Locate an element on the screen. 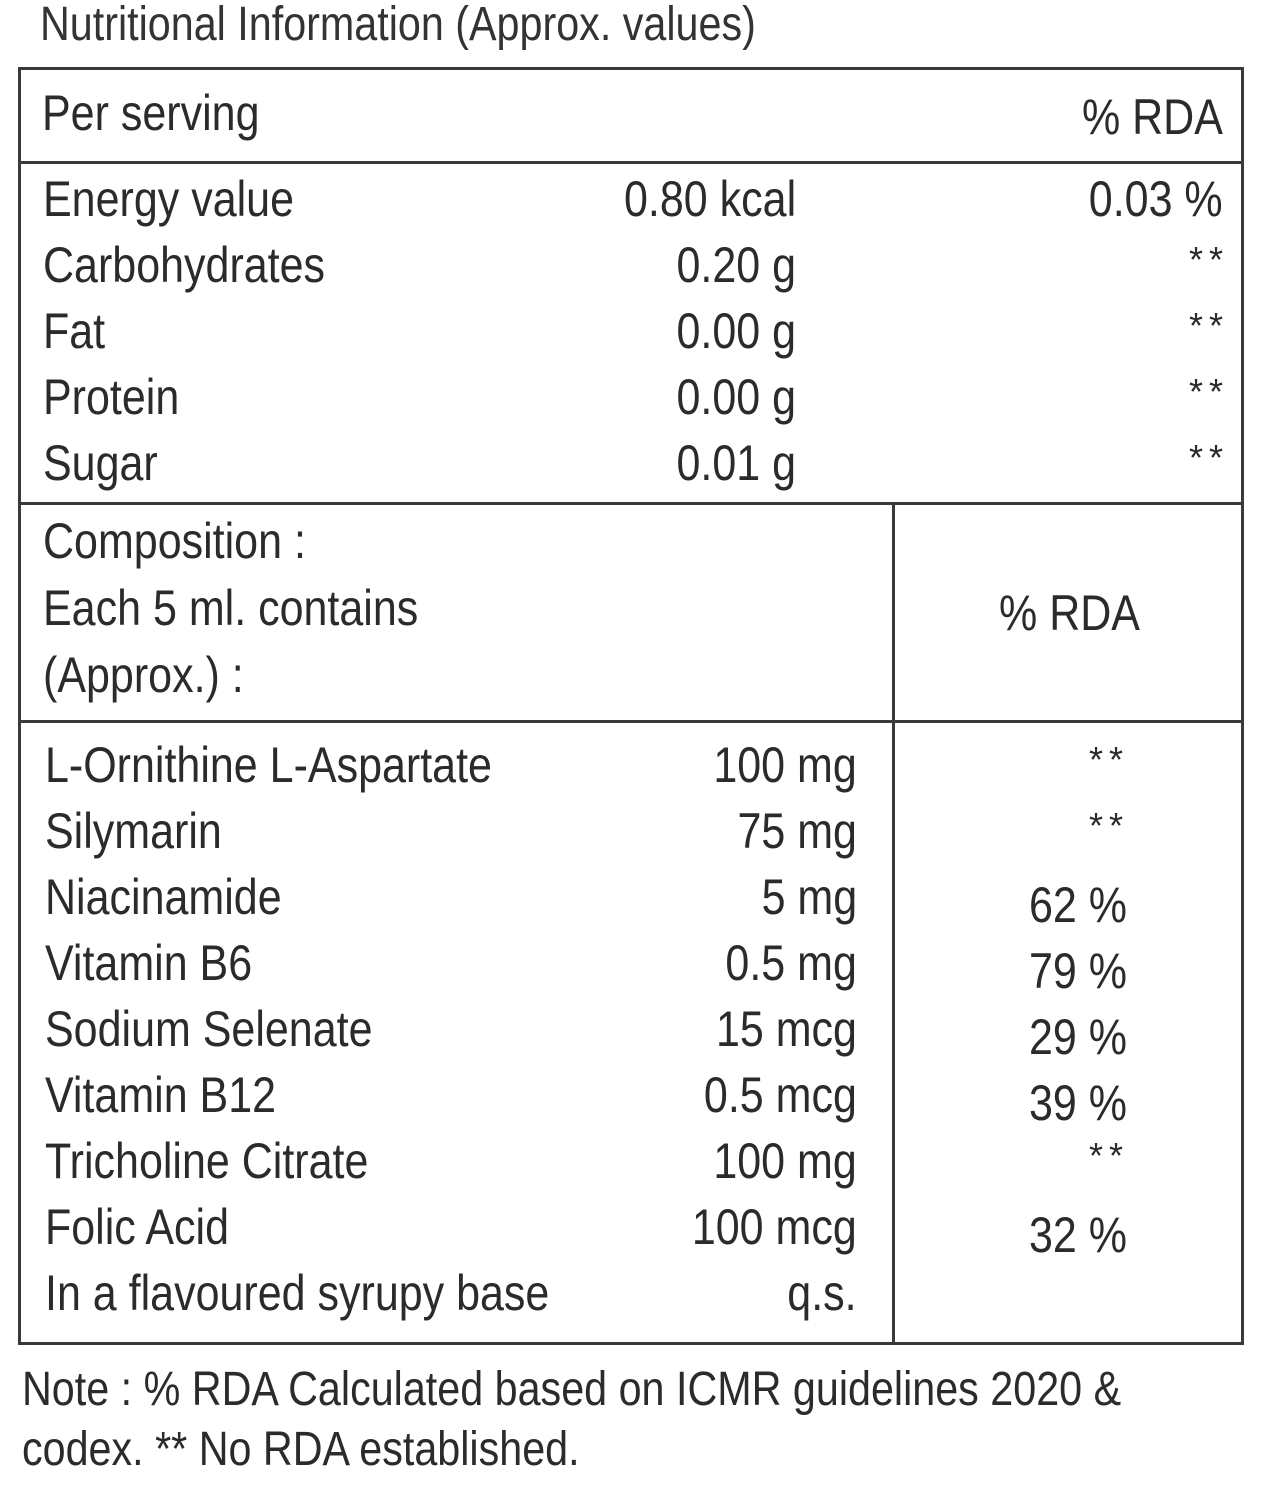 The width and height of the screenshot is (1262, 1500). ingredient-amount: 75 mg is located at coordinates (797, 831).